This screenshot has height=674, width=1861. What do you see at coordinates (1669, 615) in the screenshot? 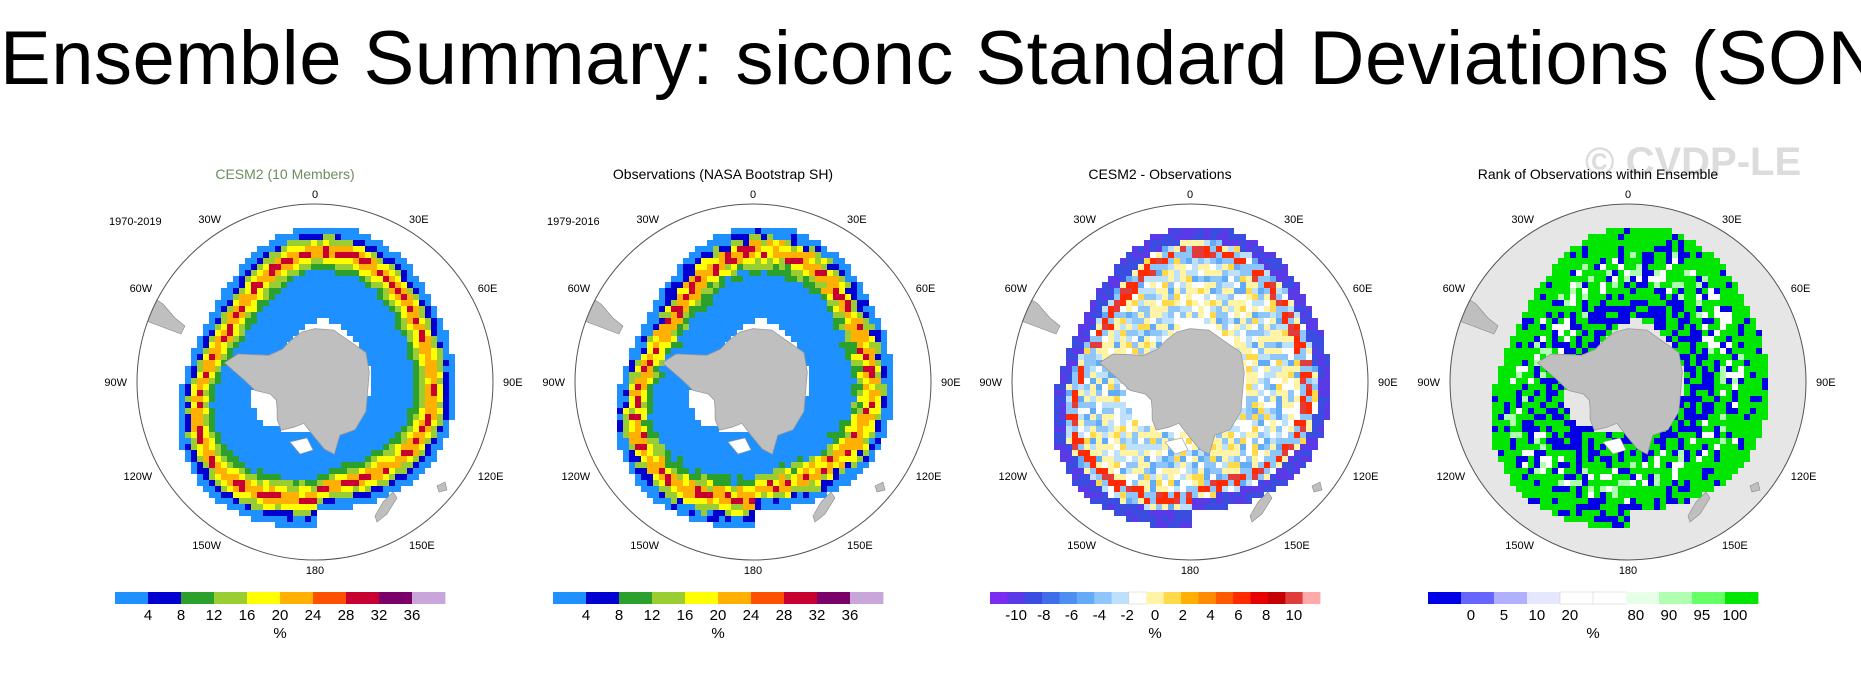
I see `colorbar-tick-label: 90` at bounding box center [1669, 615].